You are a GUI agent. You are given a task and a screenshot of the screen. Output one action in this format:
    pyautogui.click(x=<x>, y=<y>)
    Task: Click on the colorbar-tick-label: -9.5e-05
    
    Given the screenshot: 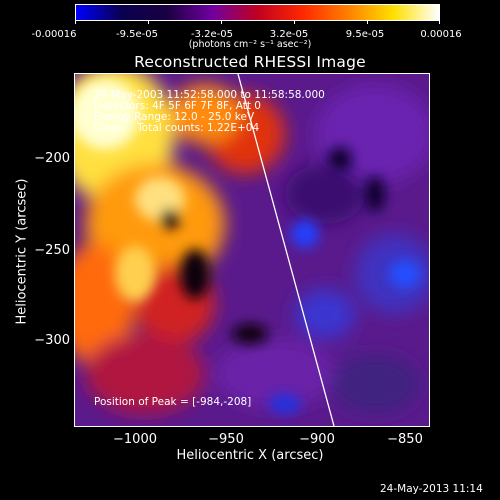 What is the action you would take?
    pyautogui.click(x=137, y=34)
    